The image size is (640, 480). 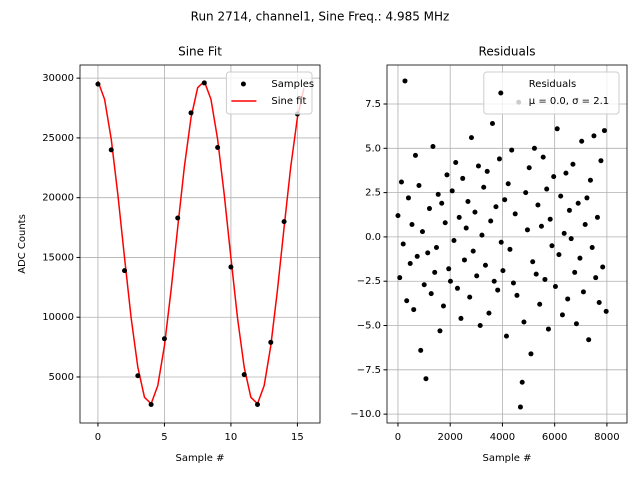 I want to click on axes-title: Residuals, so click(x=507, y=52).